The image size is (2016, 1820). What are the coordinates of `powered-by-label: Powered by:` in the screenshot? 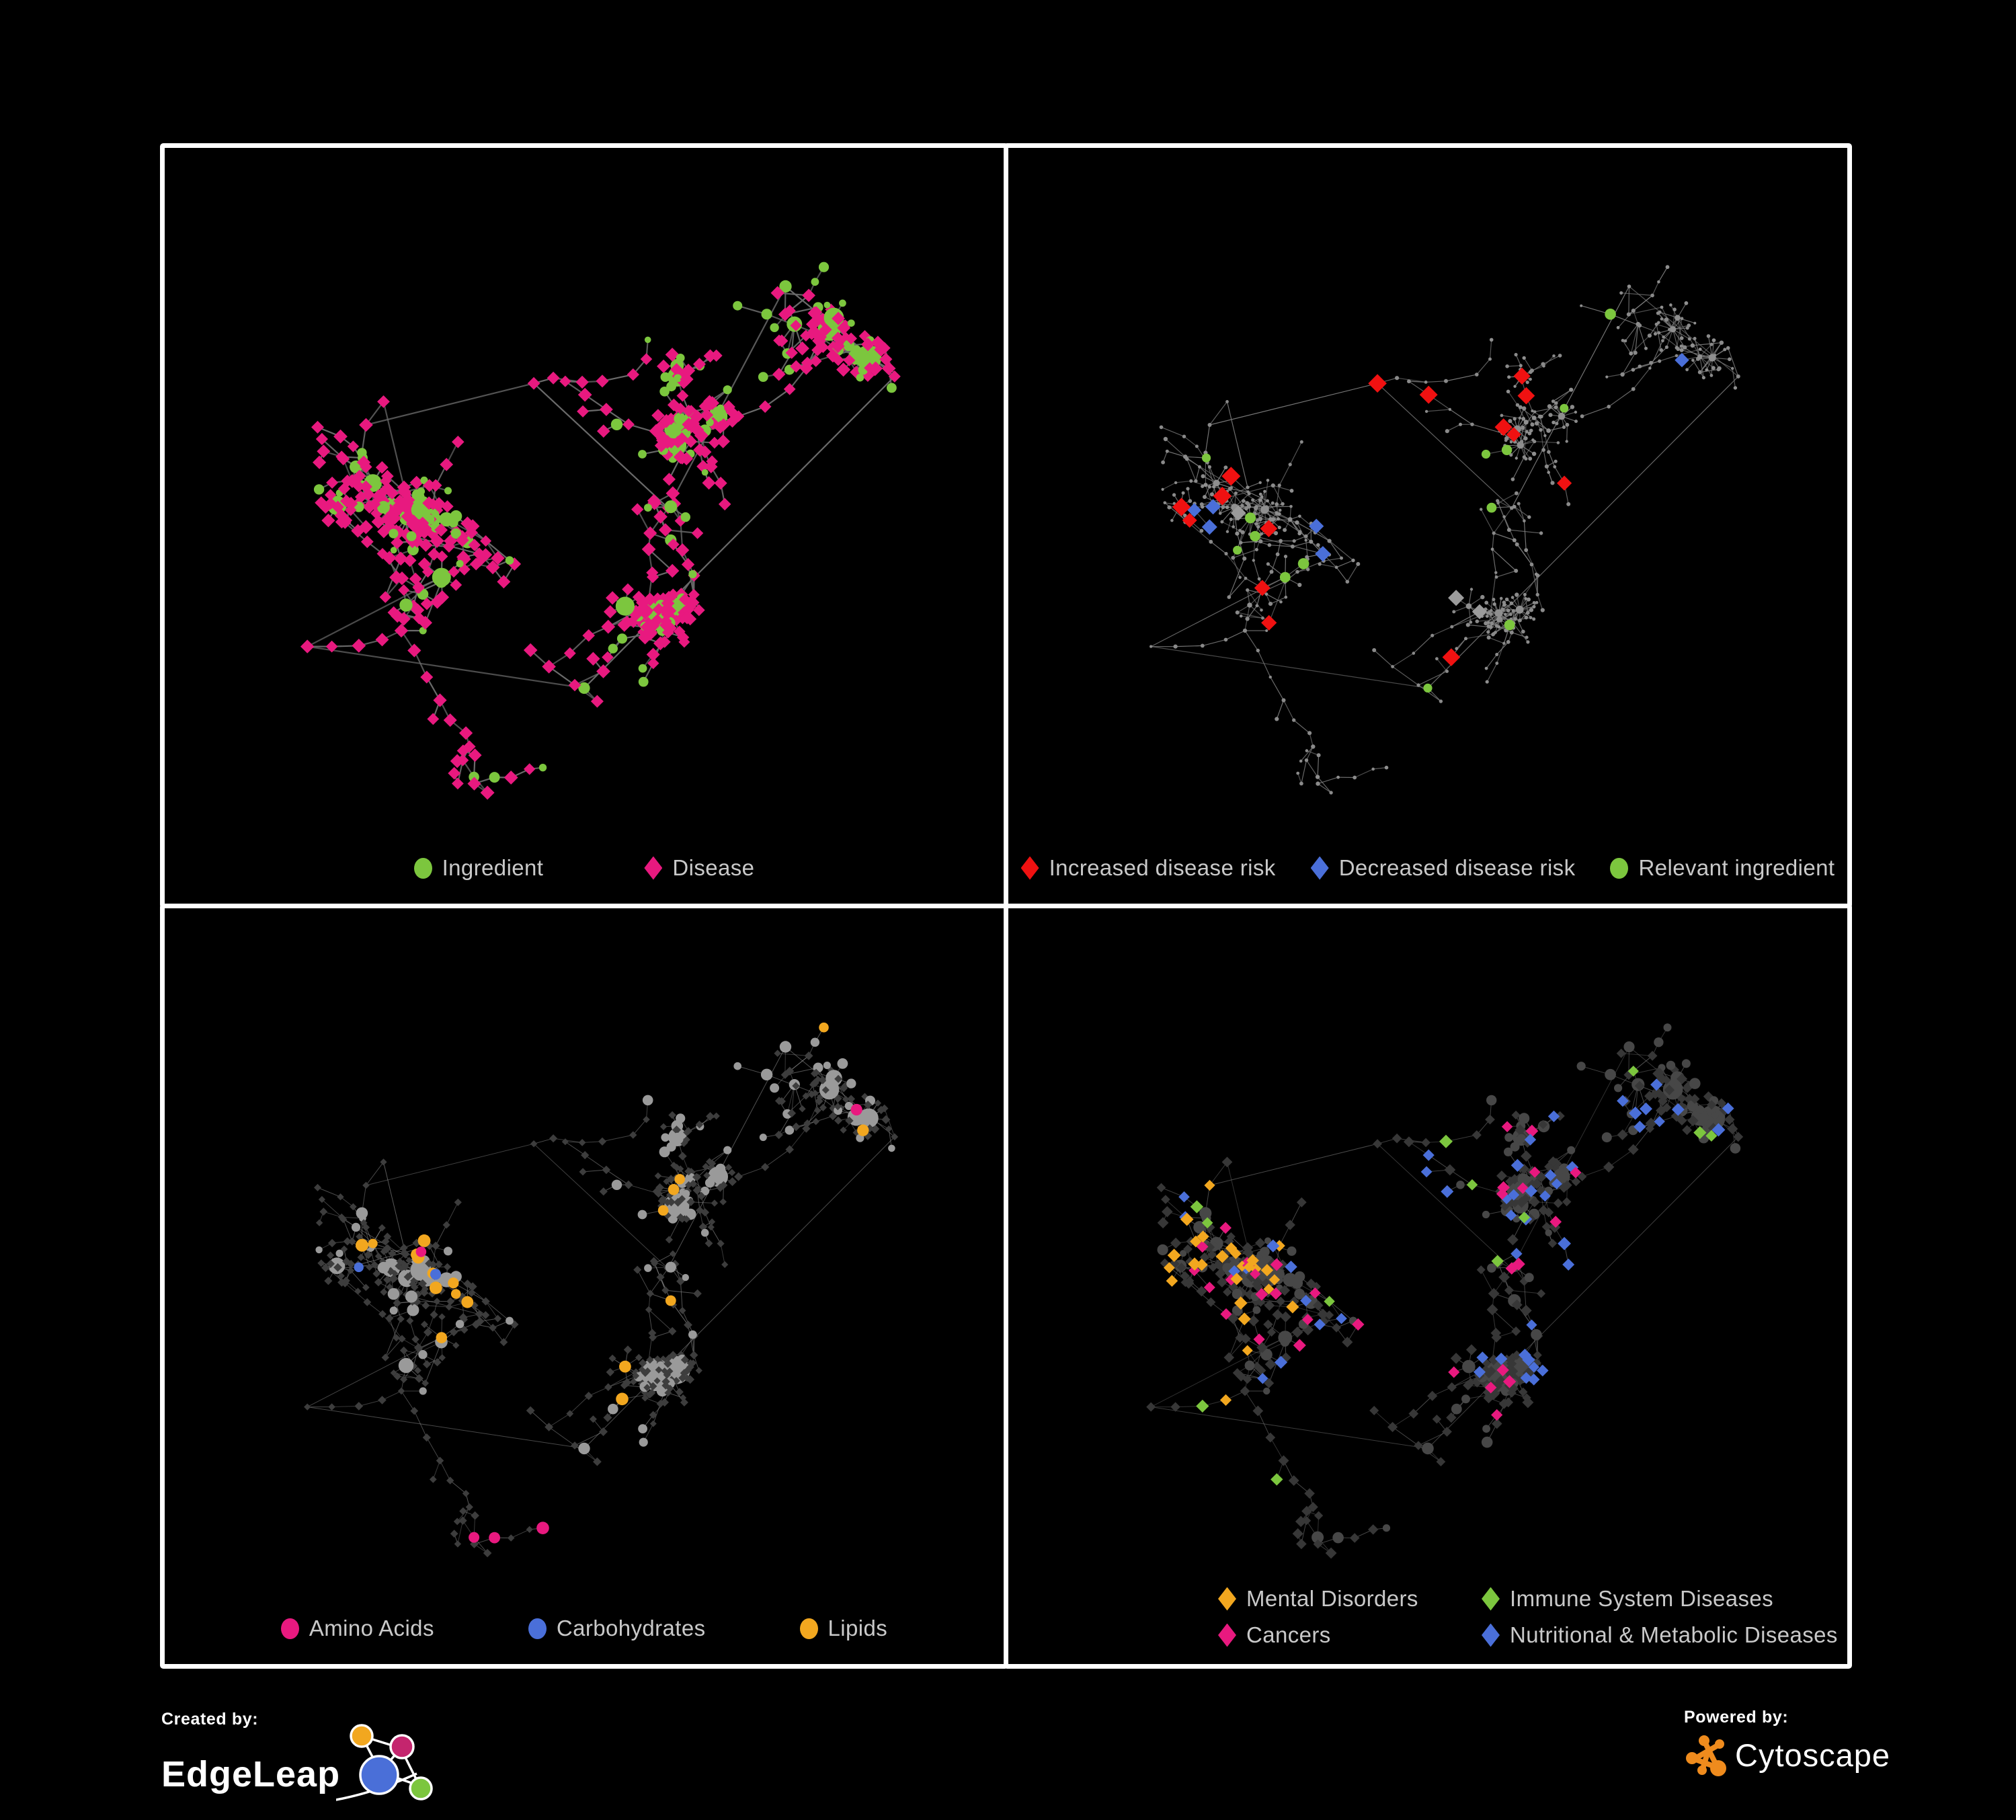 It's located at (1736, 1717).